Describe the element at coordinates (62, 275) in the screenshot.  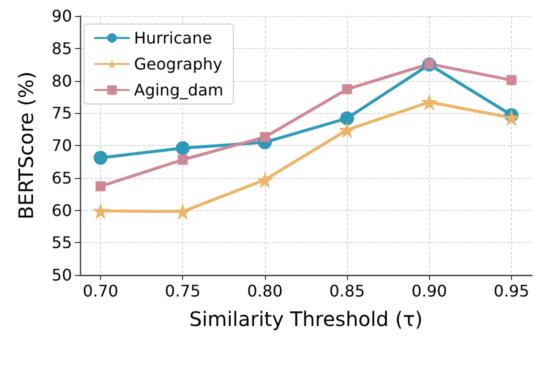
I see `y-tick-label: 50` at that location.